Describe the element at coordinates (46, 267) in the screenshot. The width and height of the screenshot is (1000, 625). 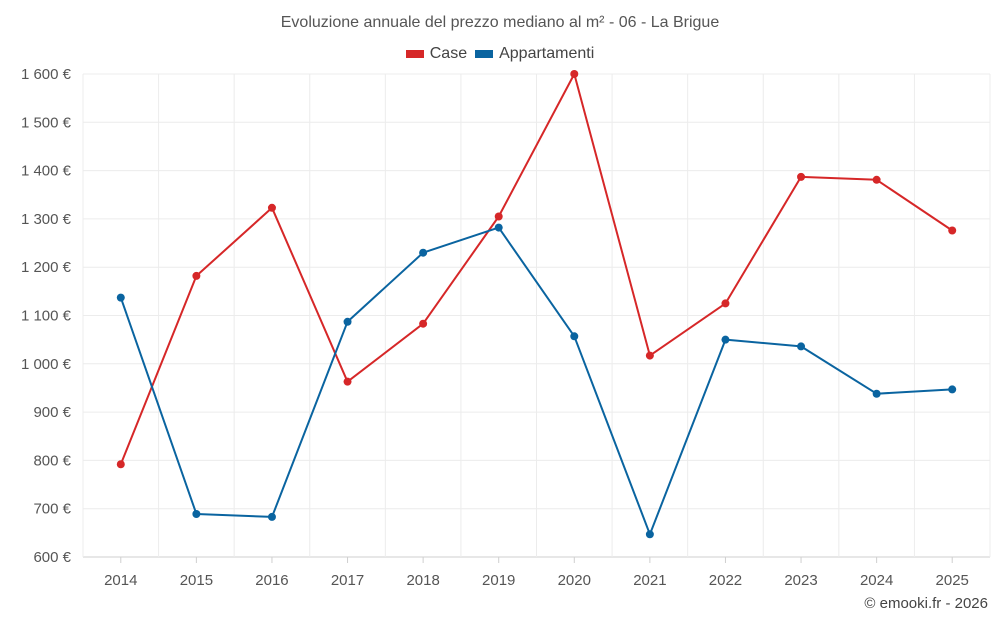
I see `y-tick-label: 1 200 €` at that location.